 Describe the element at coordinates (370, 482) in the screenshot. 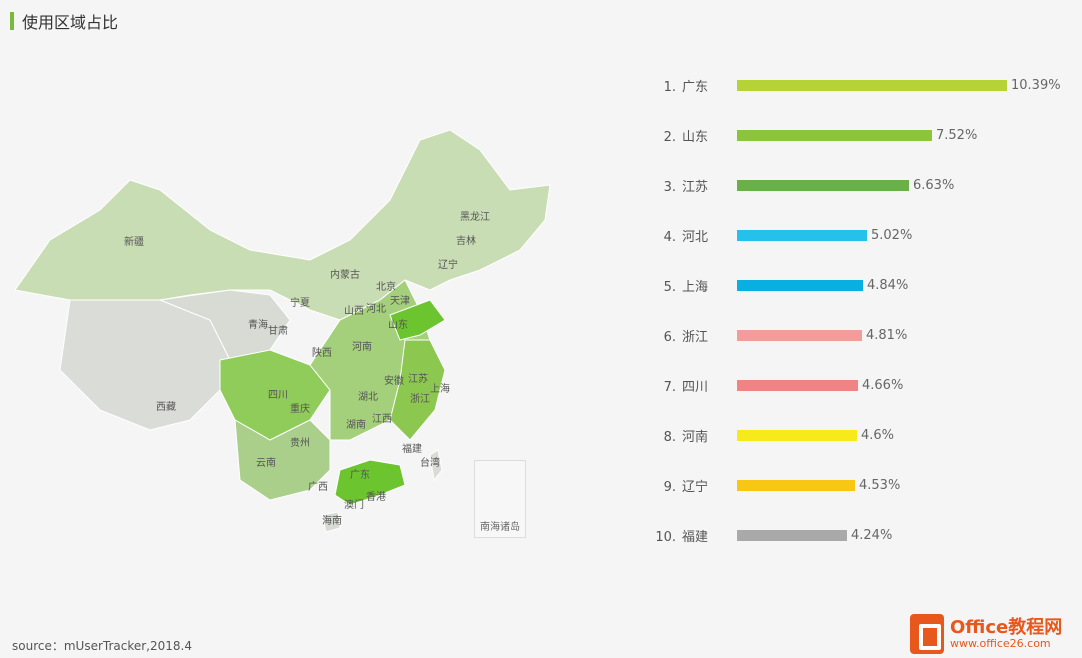

I see `map-region-guangdong` at that location.